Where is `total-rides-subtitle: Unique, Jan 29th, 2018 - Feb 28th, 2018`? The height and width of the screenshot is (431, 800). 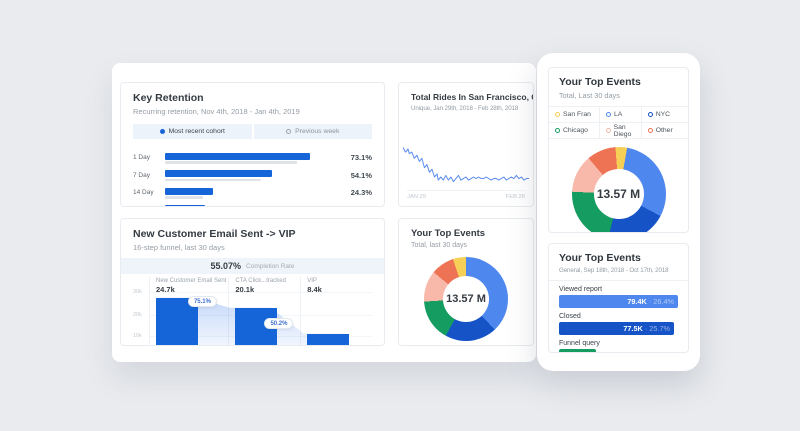 total-rides-subtitle: Unique, Jan 29th, 2018 - Feb 28th, 2018 is located at coordinates (465, 108).